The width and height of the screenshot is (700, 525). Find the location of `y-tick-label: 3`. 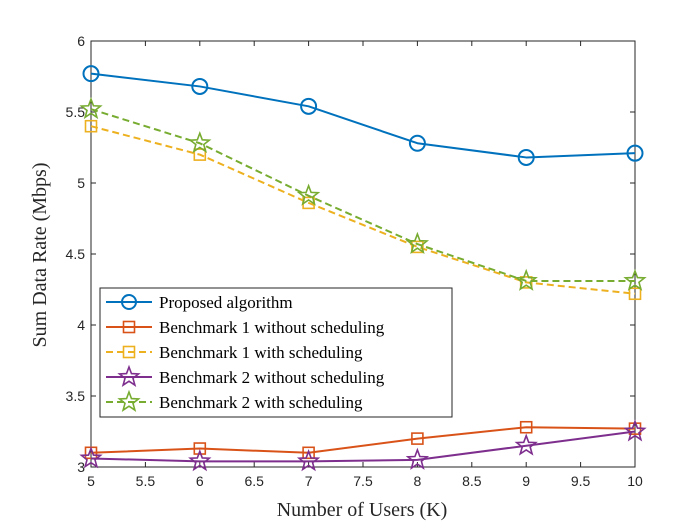

y-tick-label: 3 is located at coordinates (81, 467).